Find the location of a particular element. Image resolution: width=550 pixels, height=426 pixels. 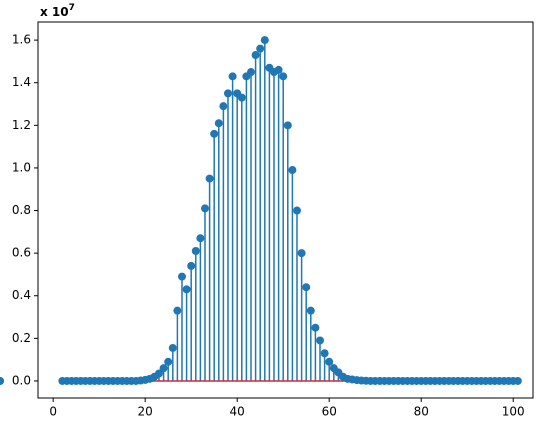

offset-base: x 10 is located at coordinates (54, 12).